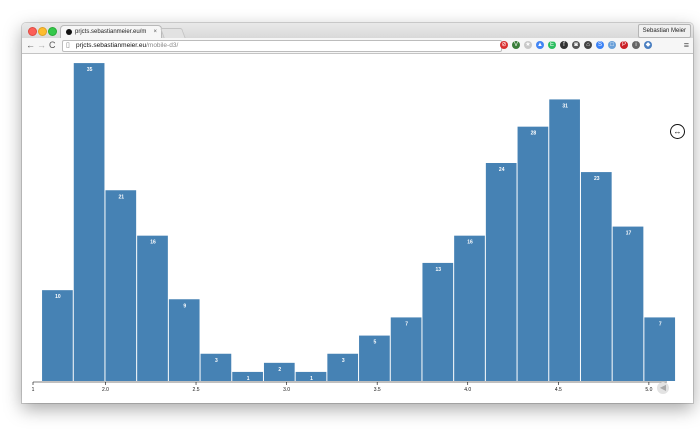 The image size is (700, 431). Describe the element at coordinates (52, 45) in the screenshot. I see `reload-button: C` at that location.